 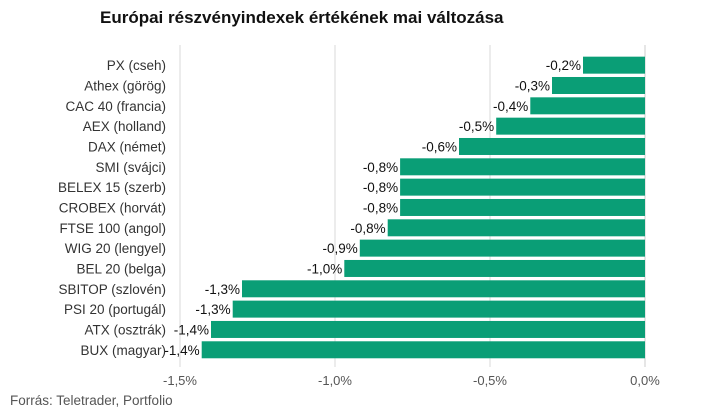 I want to click on category-label: AEX (holland), so click(x=124, y=126).